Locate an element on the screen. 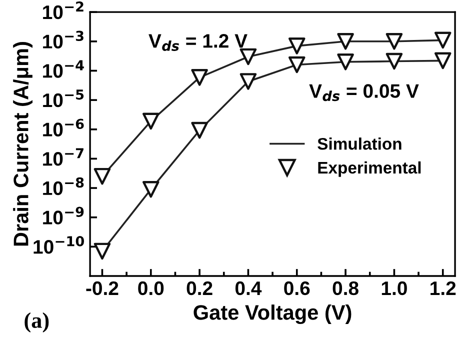 Image resolution: width=474 pixels, height=345 pixels. x-axis-title: Gate Voltage (V) is located at coordinates (273, 314).